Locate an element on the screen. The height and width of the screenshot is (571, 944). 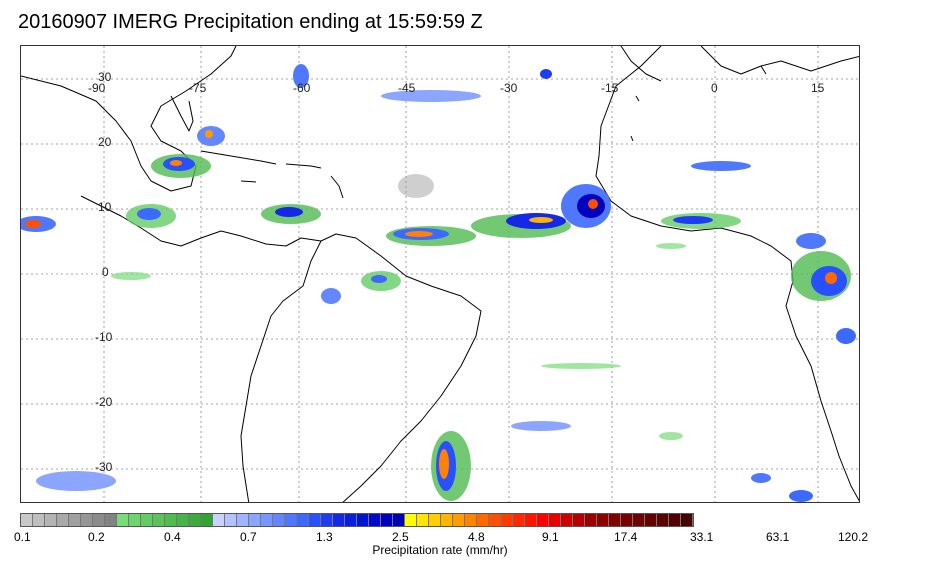
lon-label: 0 is located at coordinates (714, 88).